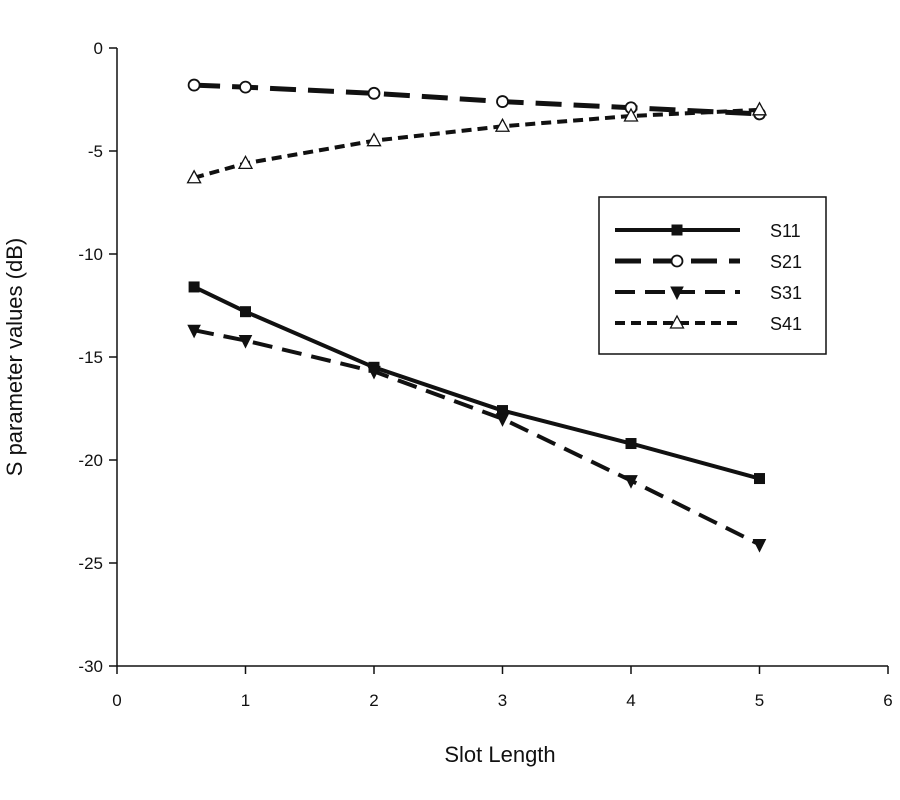 The height and width of the screenshot is (800, 900). What do you see at coordinates (708, 293) in the screenshot?
I see `legend-item-s31: S31` at bounding box center [708, 293].